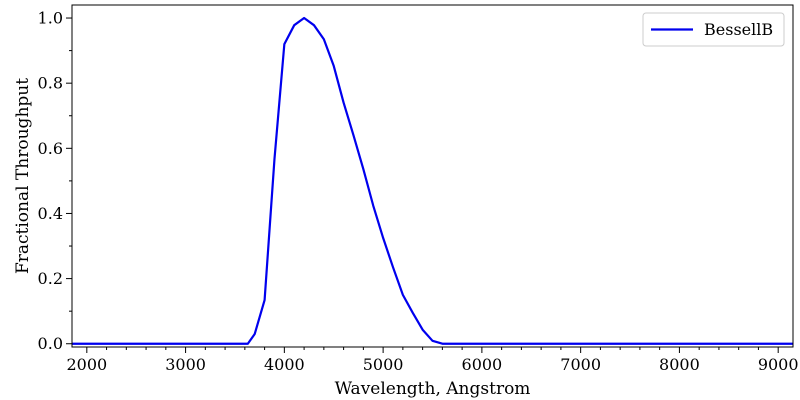 Image resolution: width=800 pixels, height=400 pixels. What do you see at coordinates (50, 18) in the screenshot?
I see `y-tick-label: 1.0` at bounding box center [50, 18].